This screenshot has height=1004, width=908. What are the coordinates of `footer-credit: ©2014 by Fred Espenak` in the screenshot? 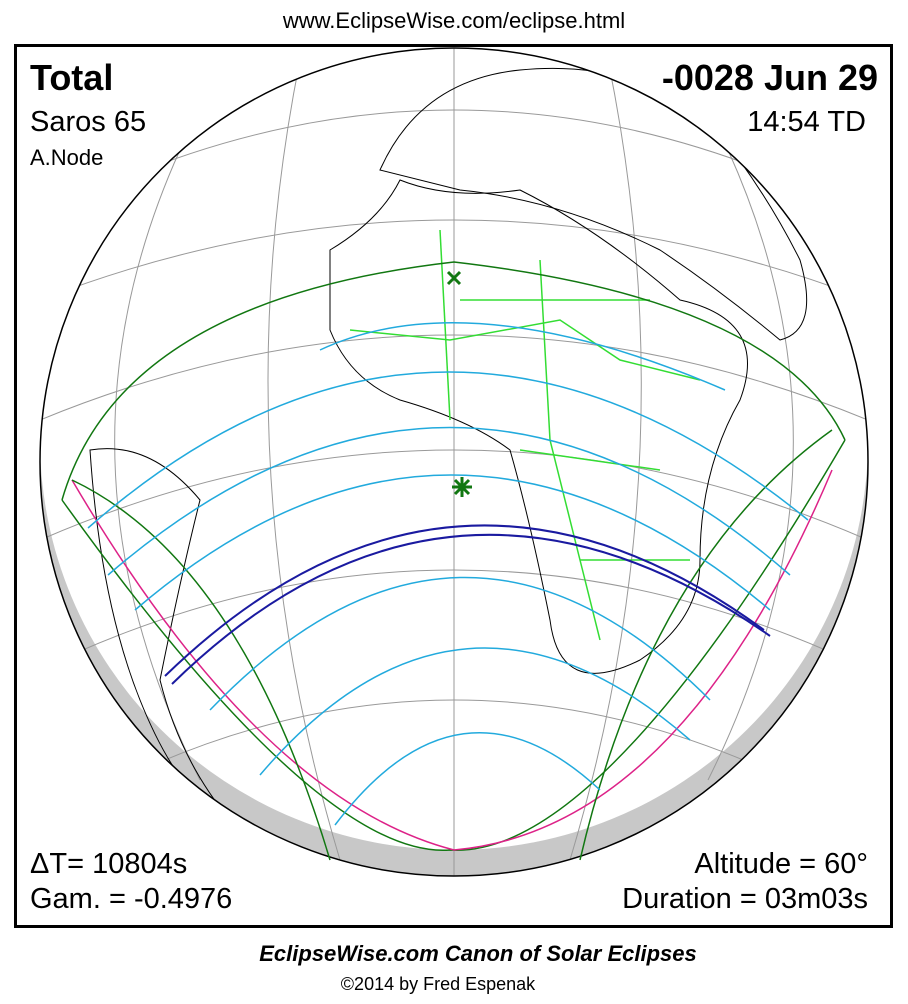 It's located at (438, 984).